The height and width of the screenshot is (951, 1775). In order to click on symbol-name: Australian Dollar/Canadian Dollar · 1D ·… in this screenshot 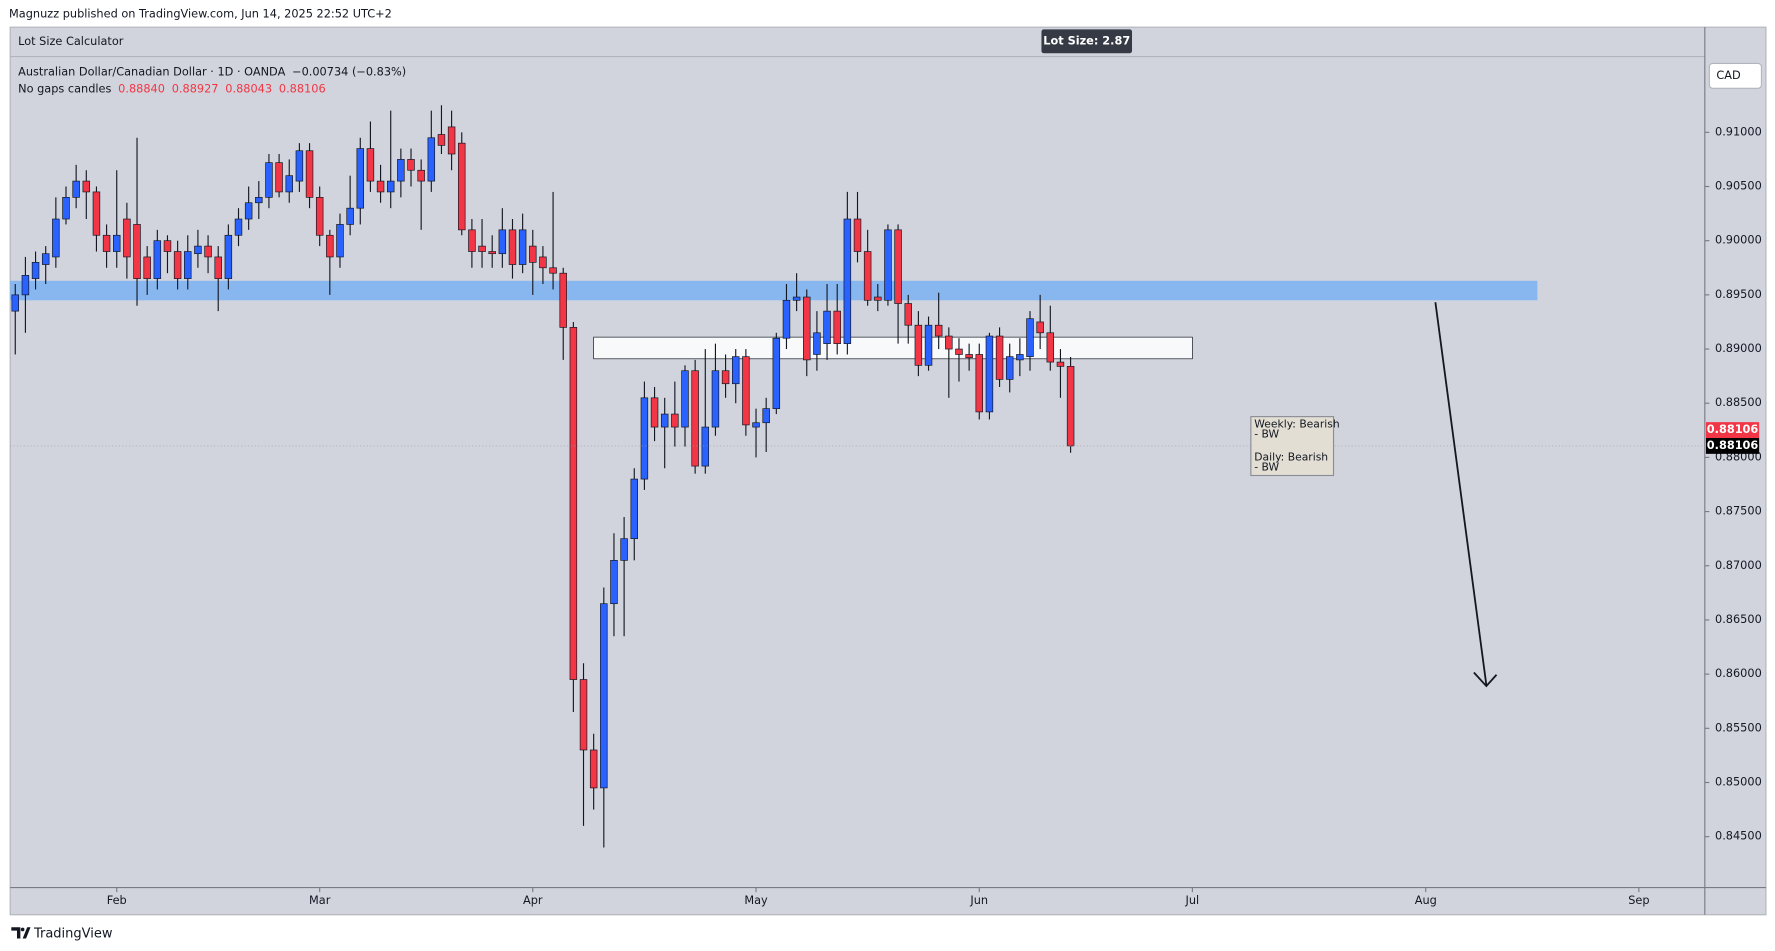, I will do `click(151, 71)`.